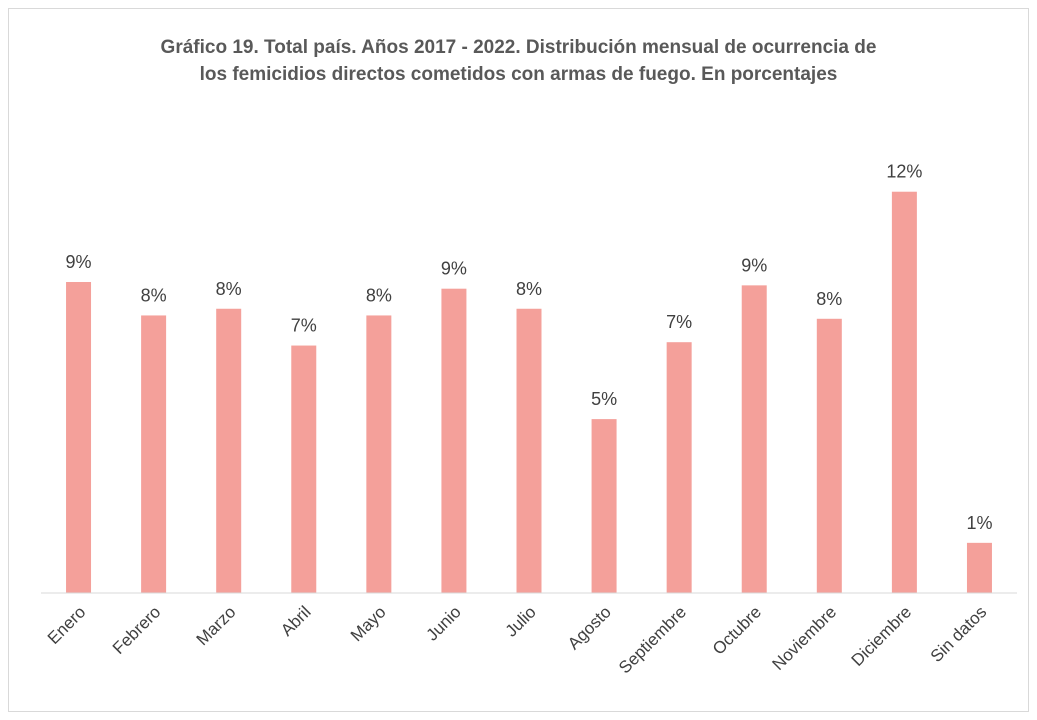  Describe the element at coordinates (379, 454) in the screenshot. I see `bar-mayo` at that location.